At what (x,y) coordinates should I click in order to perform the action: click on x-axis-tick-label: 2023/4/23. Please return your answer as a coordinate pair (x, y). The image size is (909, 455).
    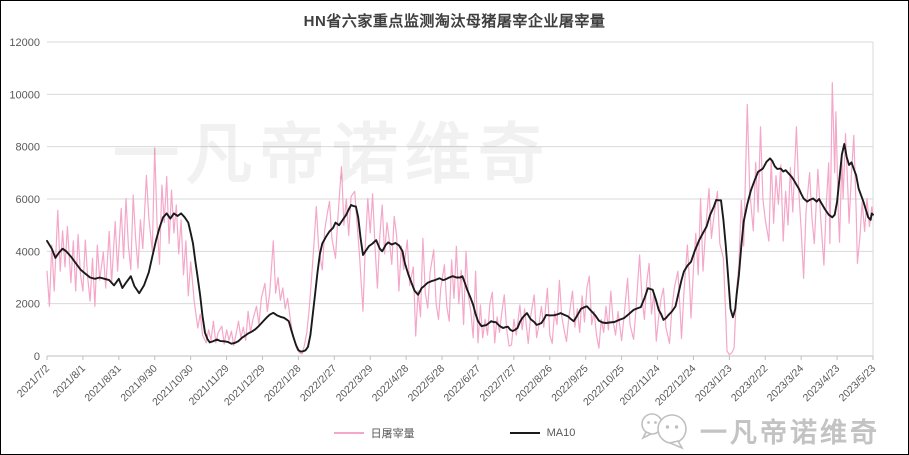
    Looking at the image, I should click on (822, 384).